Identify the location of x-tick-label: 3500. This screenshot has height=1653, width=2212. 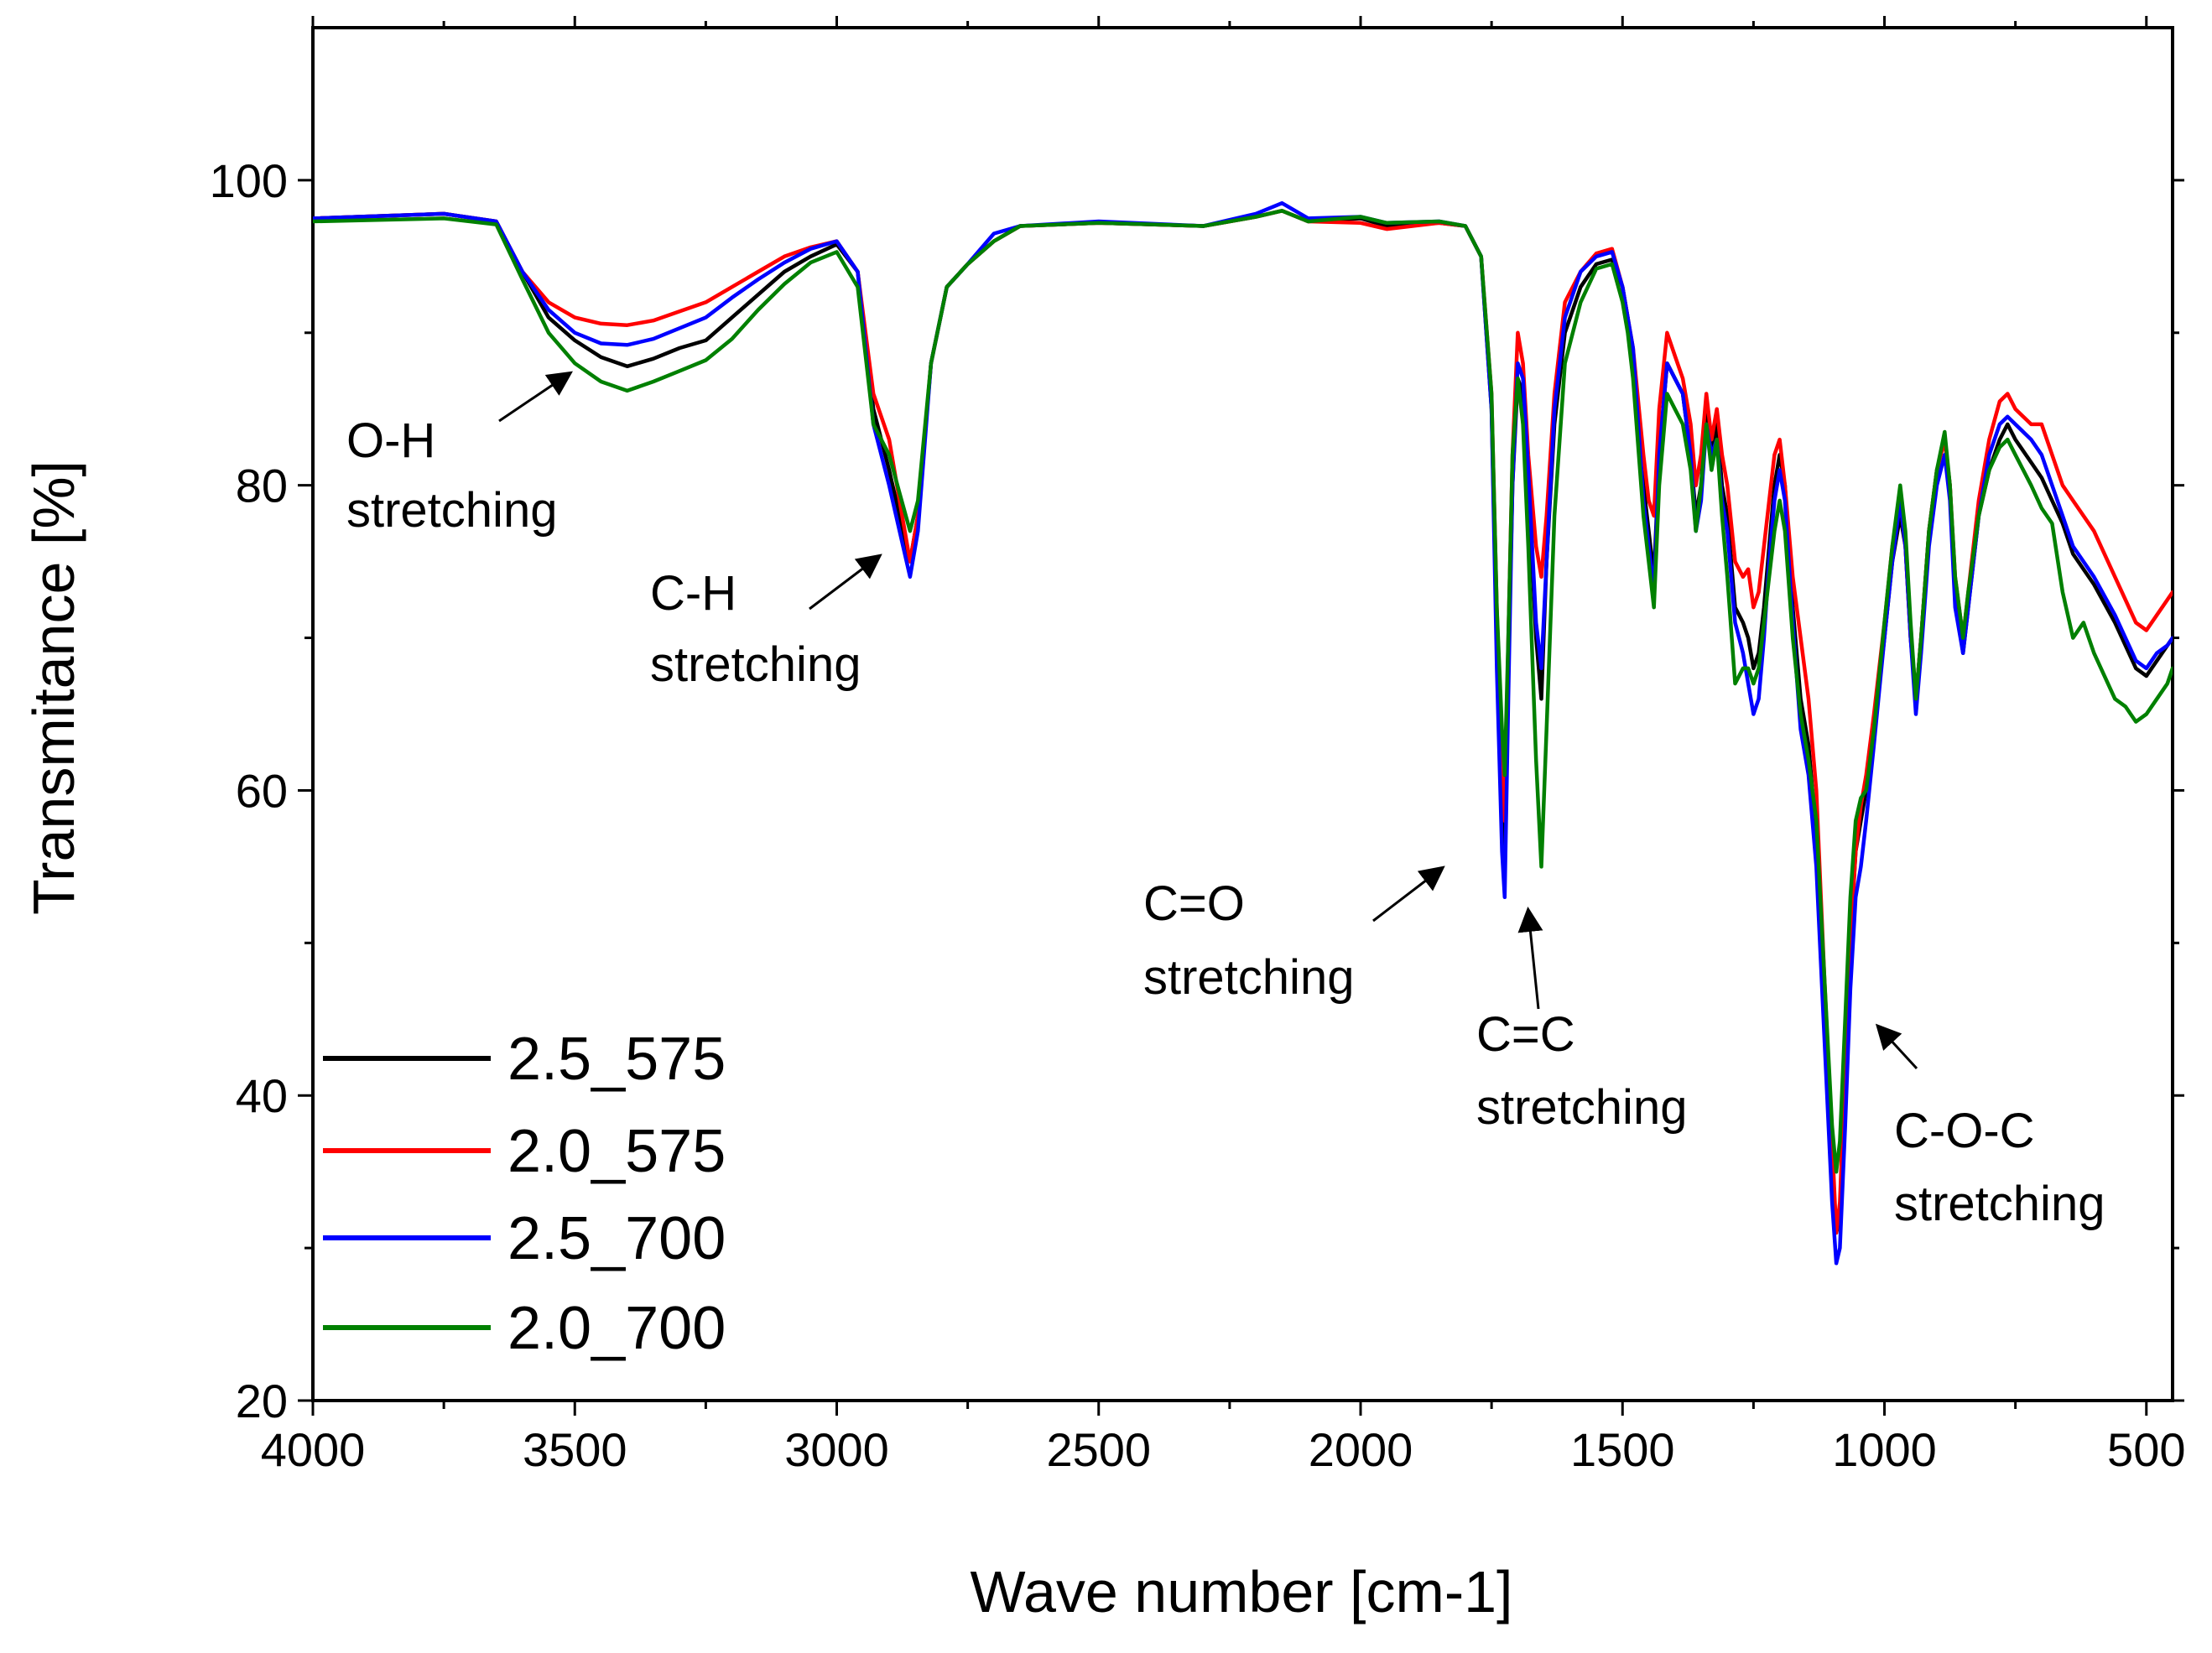
(575, 1449).